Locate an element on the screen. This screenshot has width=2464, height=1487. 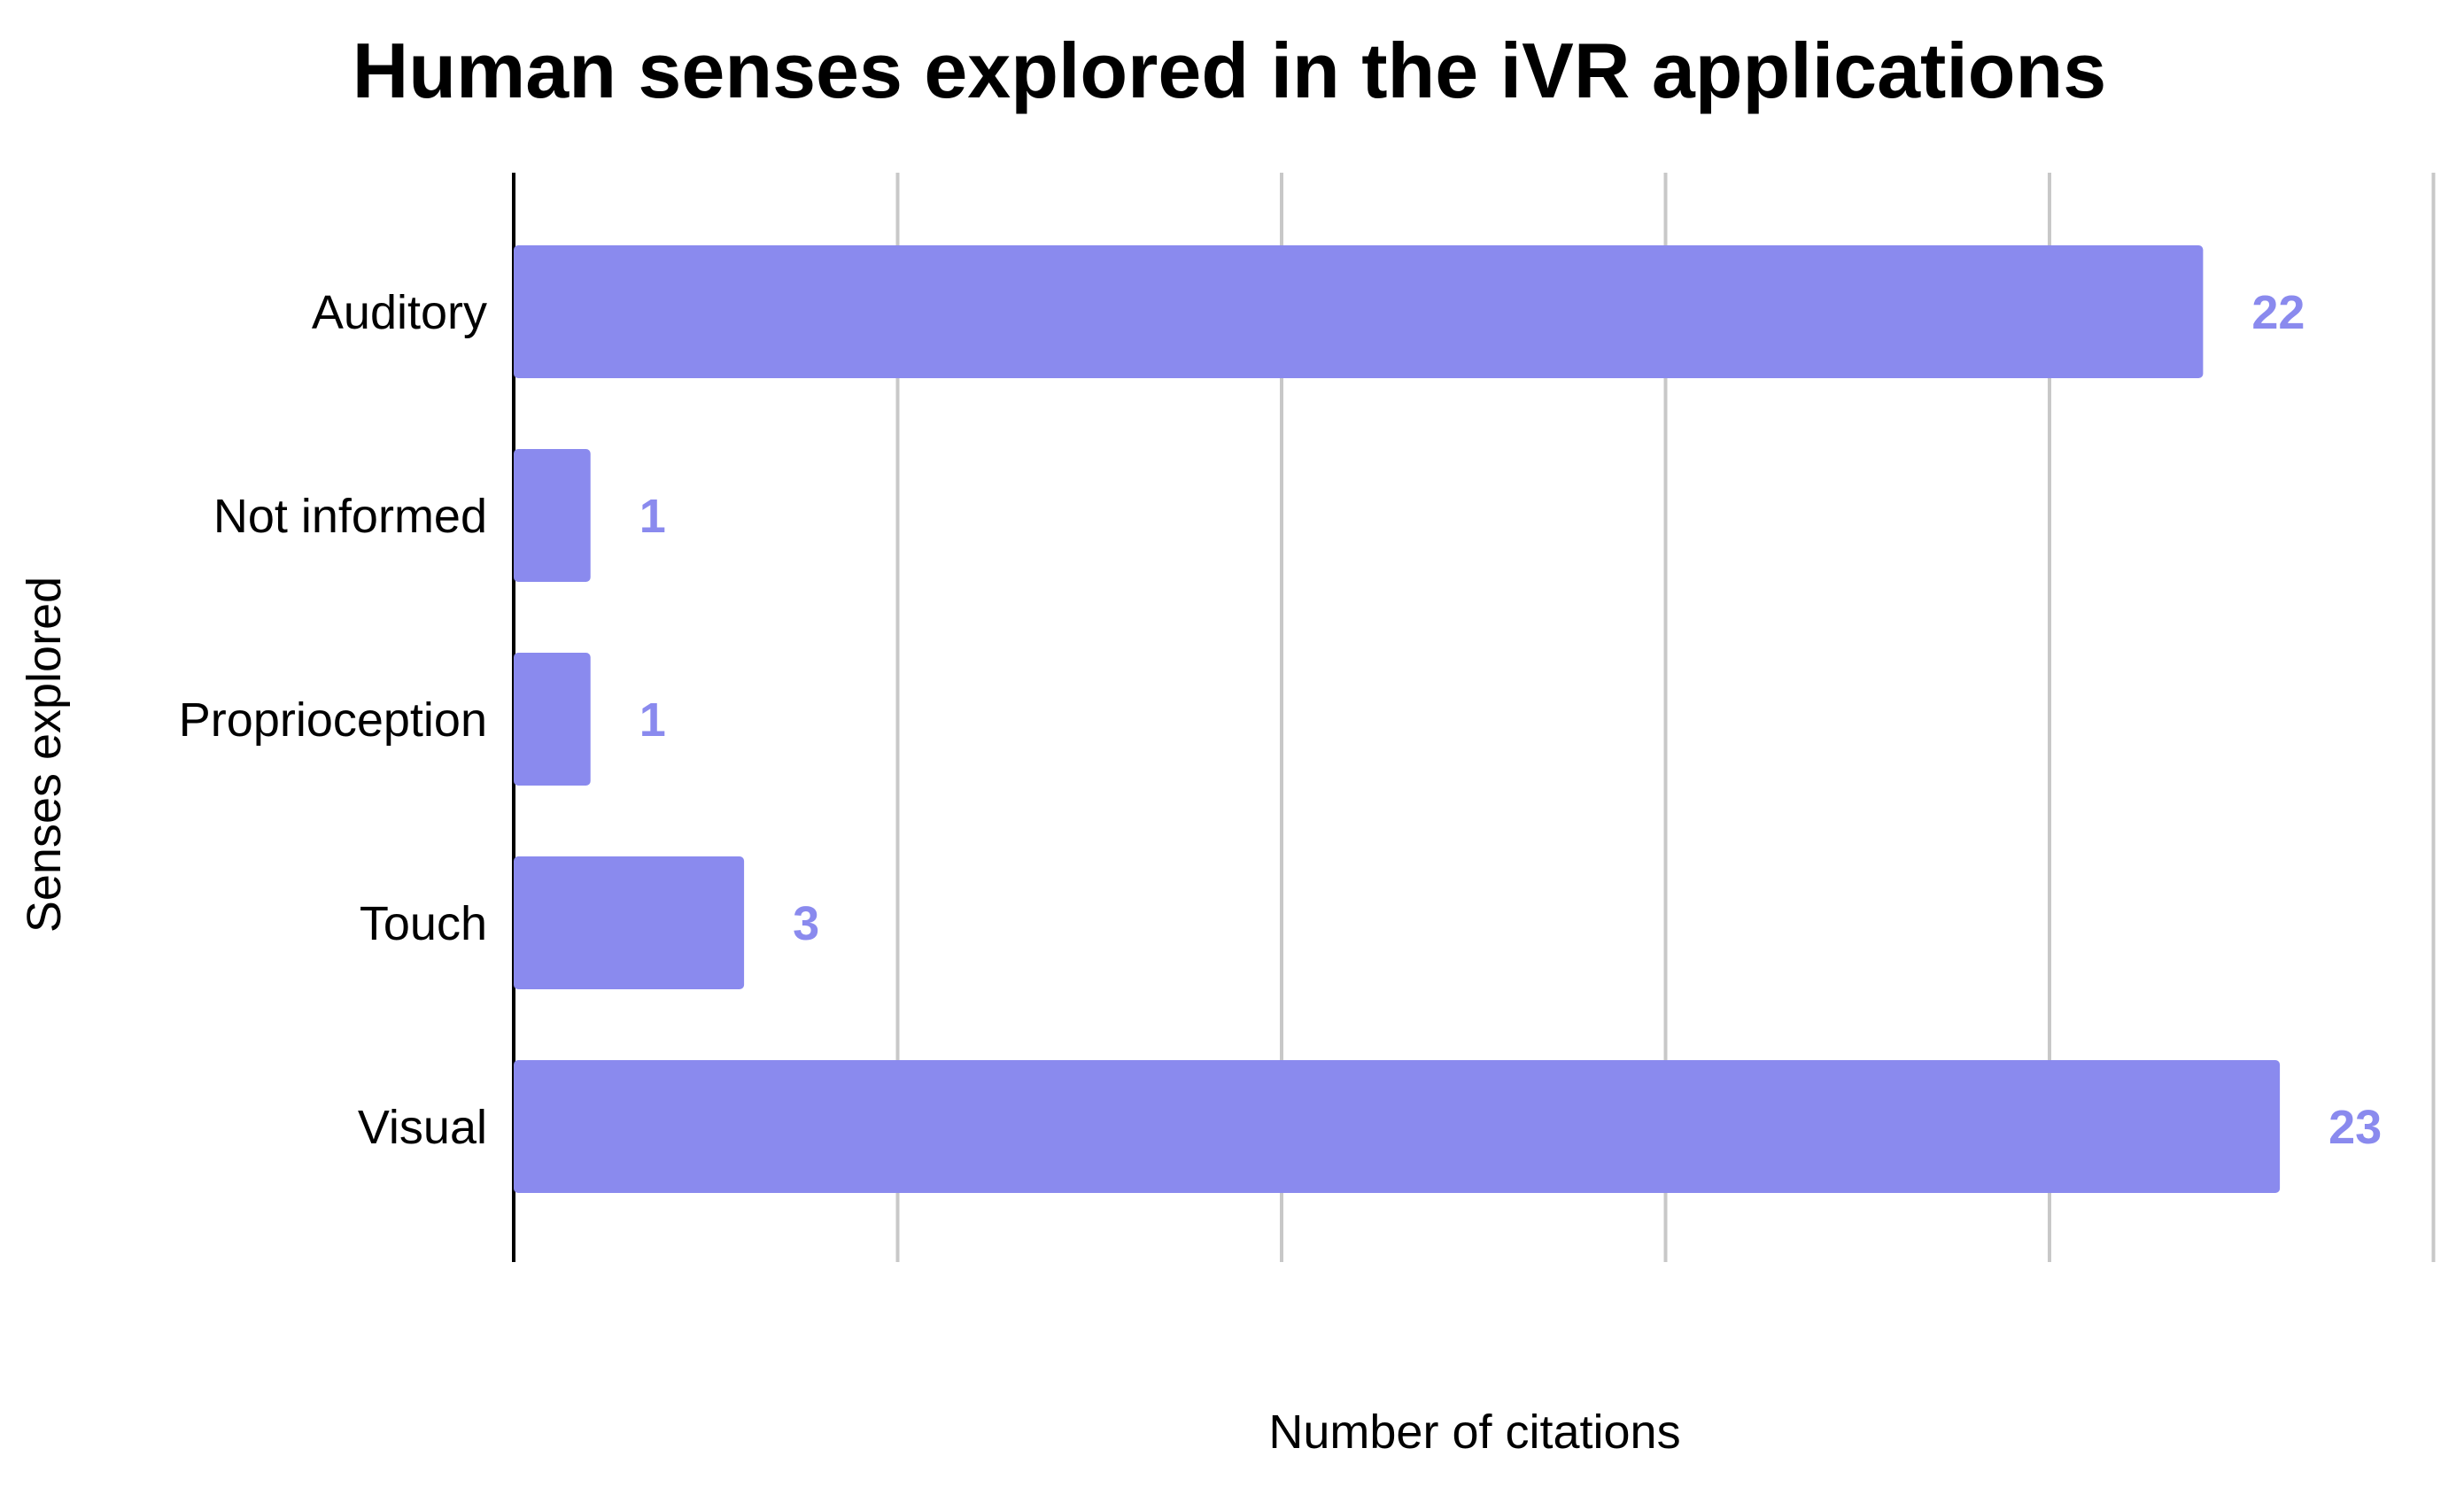
data-label: 22 is located at coordinates (2278, 312).